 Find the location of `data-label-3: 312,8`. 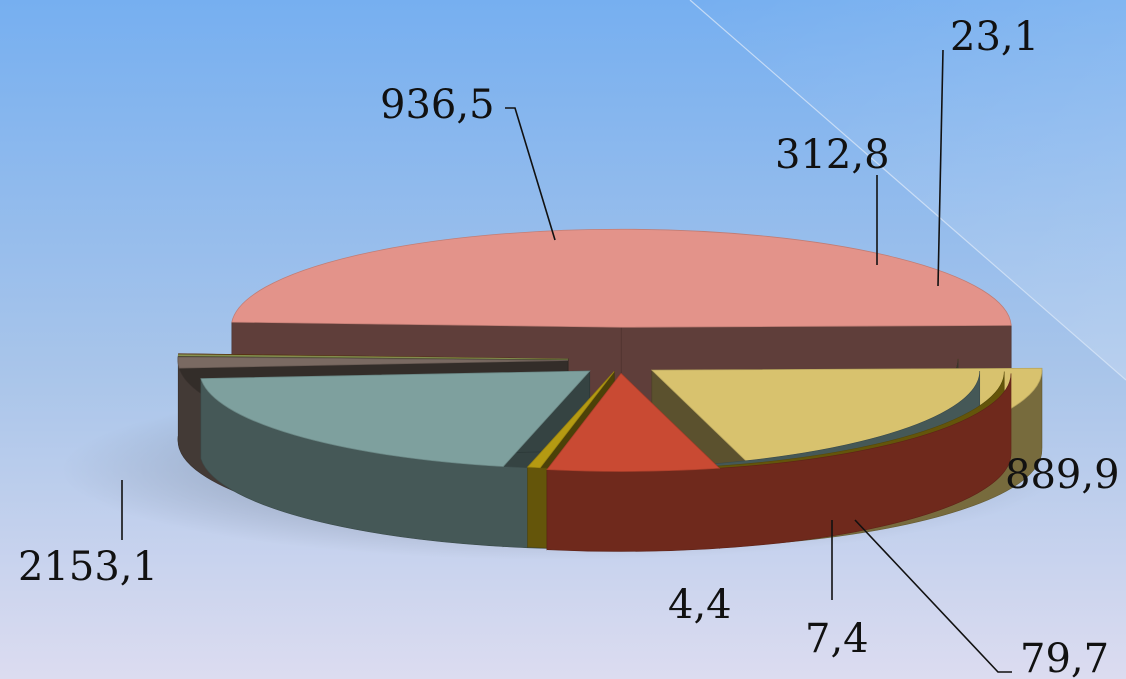

data-label-3: 312,8 is located at coordinates (832, 155).